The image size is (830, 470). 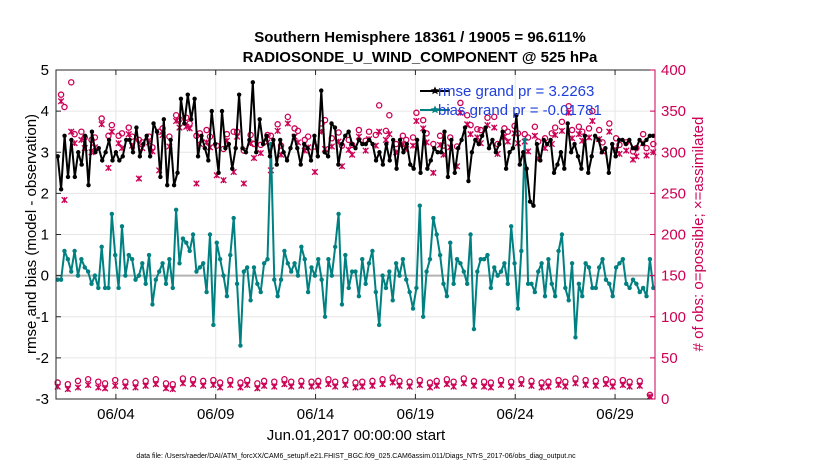 What do you see at coordinates (45, 152) in the screenshot?
I see `left-tick-label: 3` at bounding box center [45, 152].